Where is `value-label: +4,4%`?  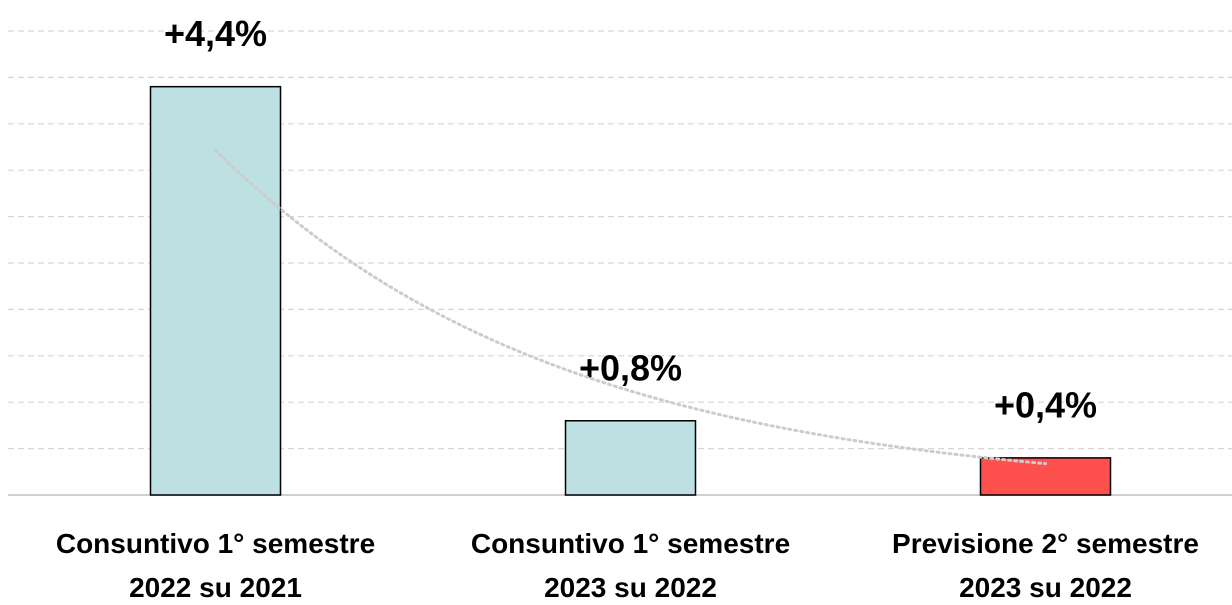 value-label: +4,4% is located at coordinates (215, 33).